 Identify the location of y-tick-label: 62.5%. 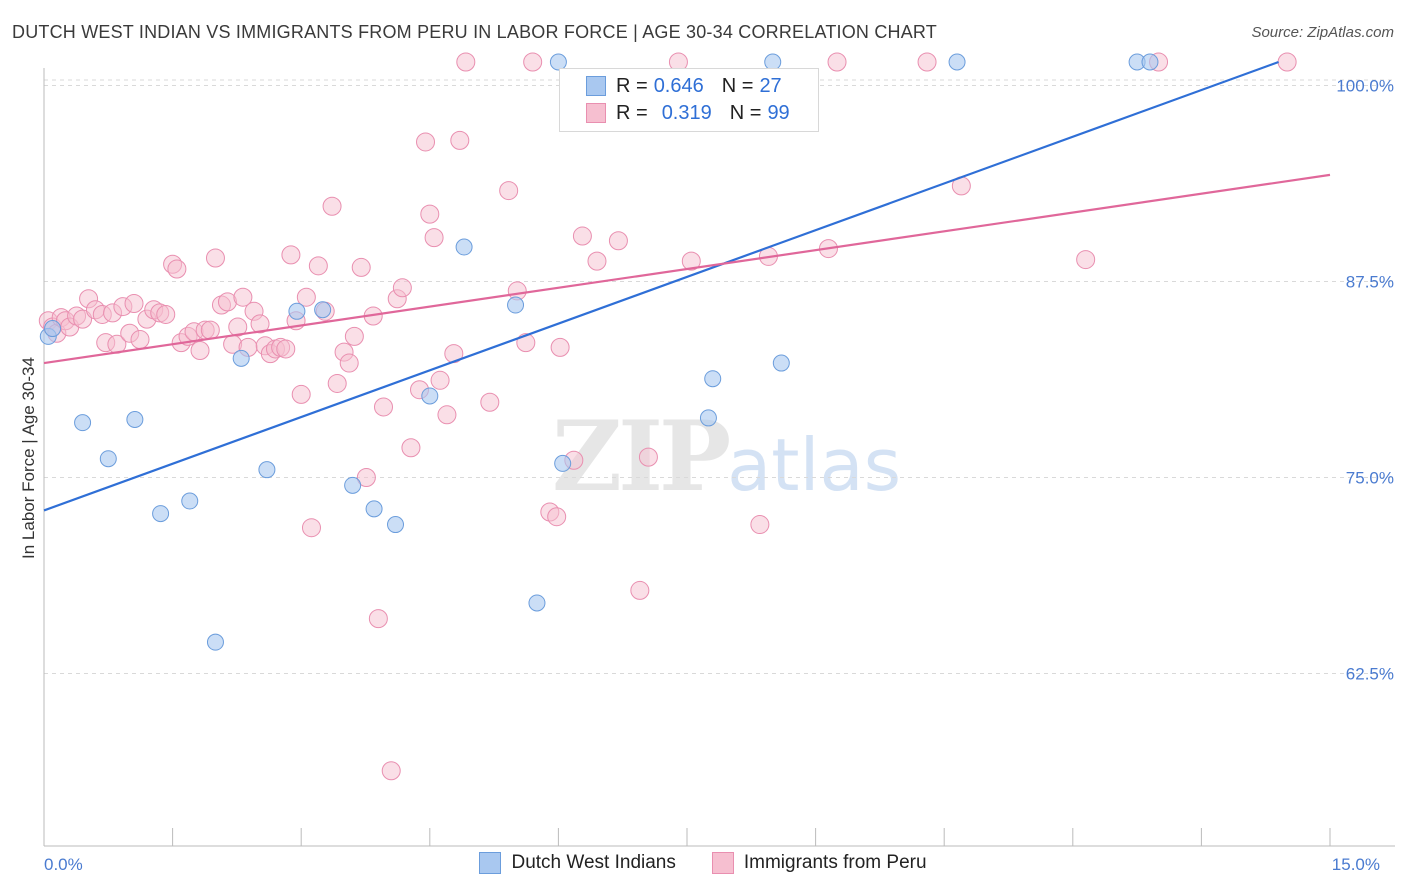
(1370, 674).